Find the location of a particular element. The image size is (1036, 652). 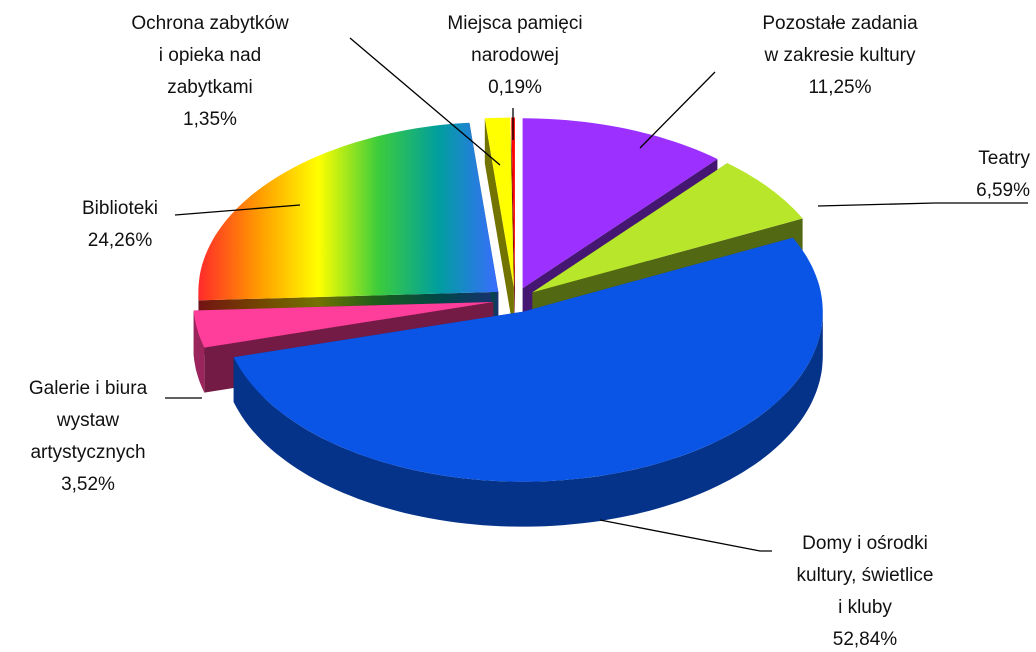

slice-wall is located at coordinates (199, 351).